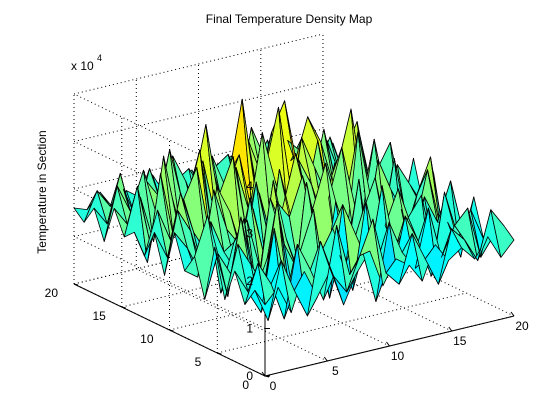 The height and width of the screenshot is (420, 560). I want to click on z-exponent-label: x 10 4, so click(86, 63).